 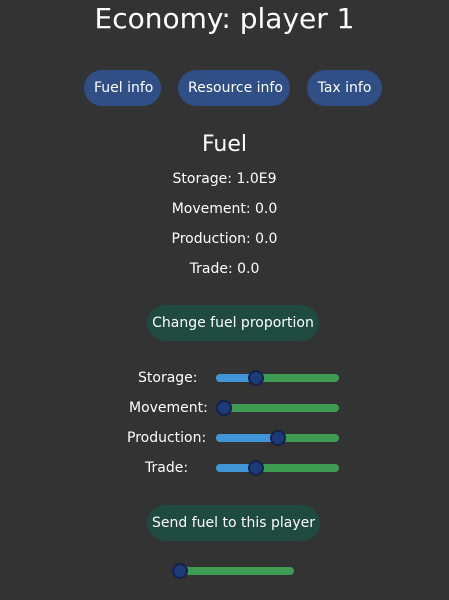 I want to click on slider-knob-movement, so click(x=224, y=408).